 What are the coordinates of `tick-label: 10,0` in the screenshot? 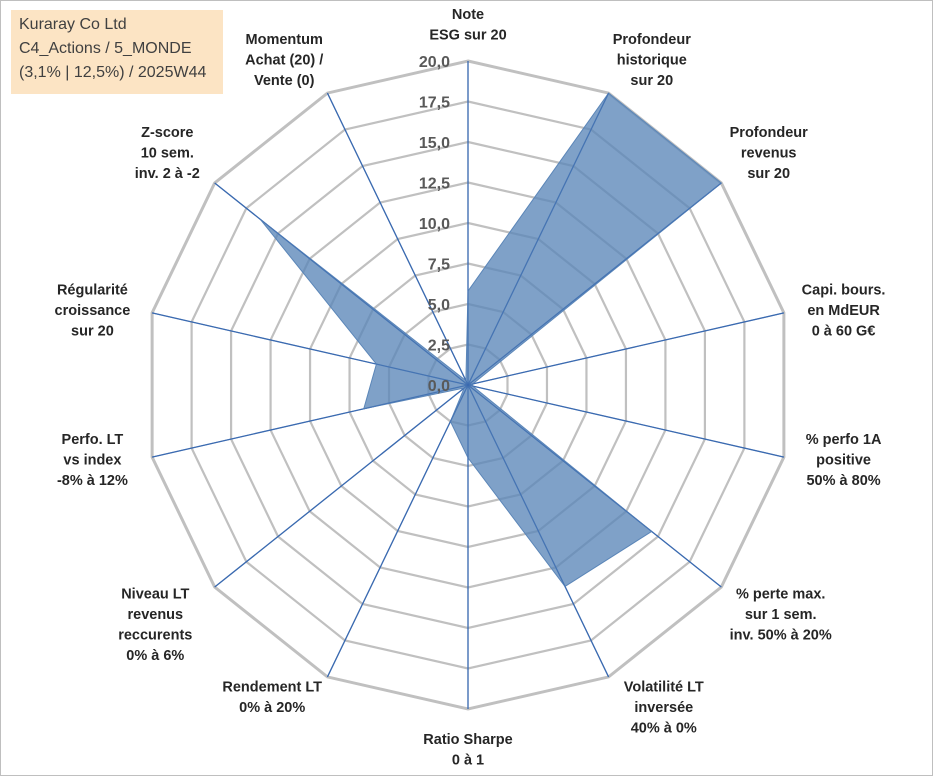 It's located at (434, 224).